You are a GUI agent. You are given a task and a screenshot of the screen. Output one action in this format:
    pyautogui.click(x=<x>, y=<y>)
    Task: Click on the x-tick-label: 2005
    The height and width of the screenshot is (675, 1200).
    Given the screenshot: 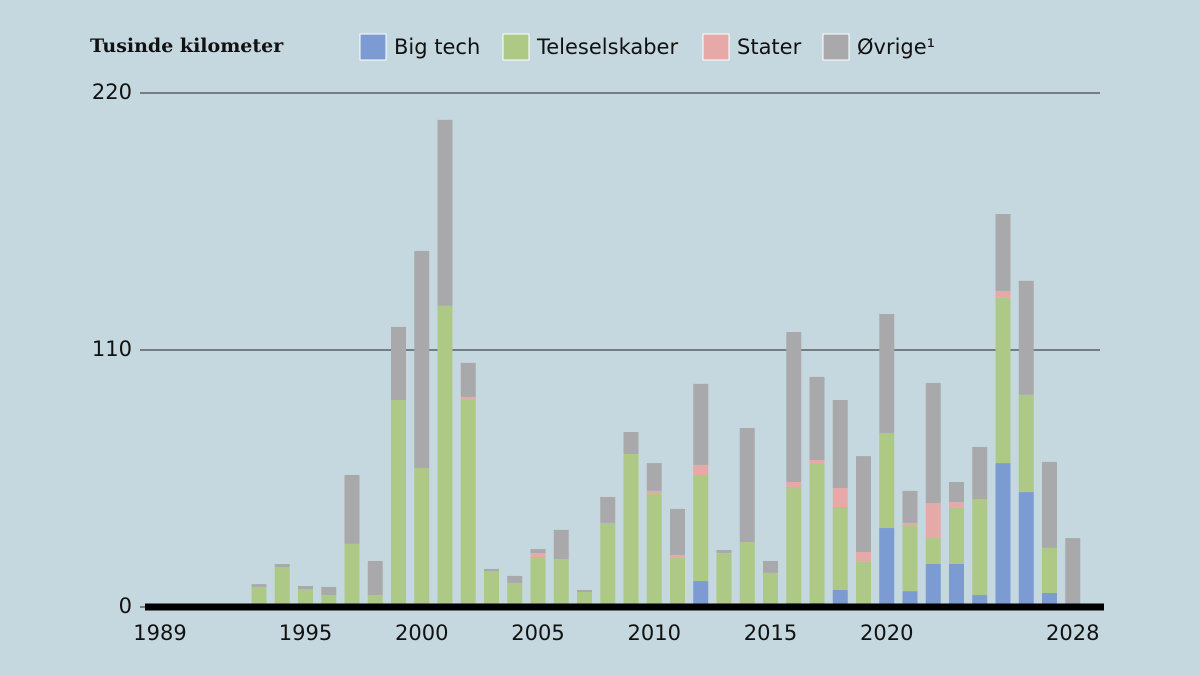 What is the action you would take?
    pyautogui.click(x=537, y=633)
    